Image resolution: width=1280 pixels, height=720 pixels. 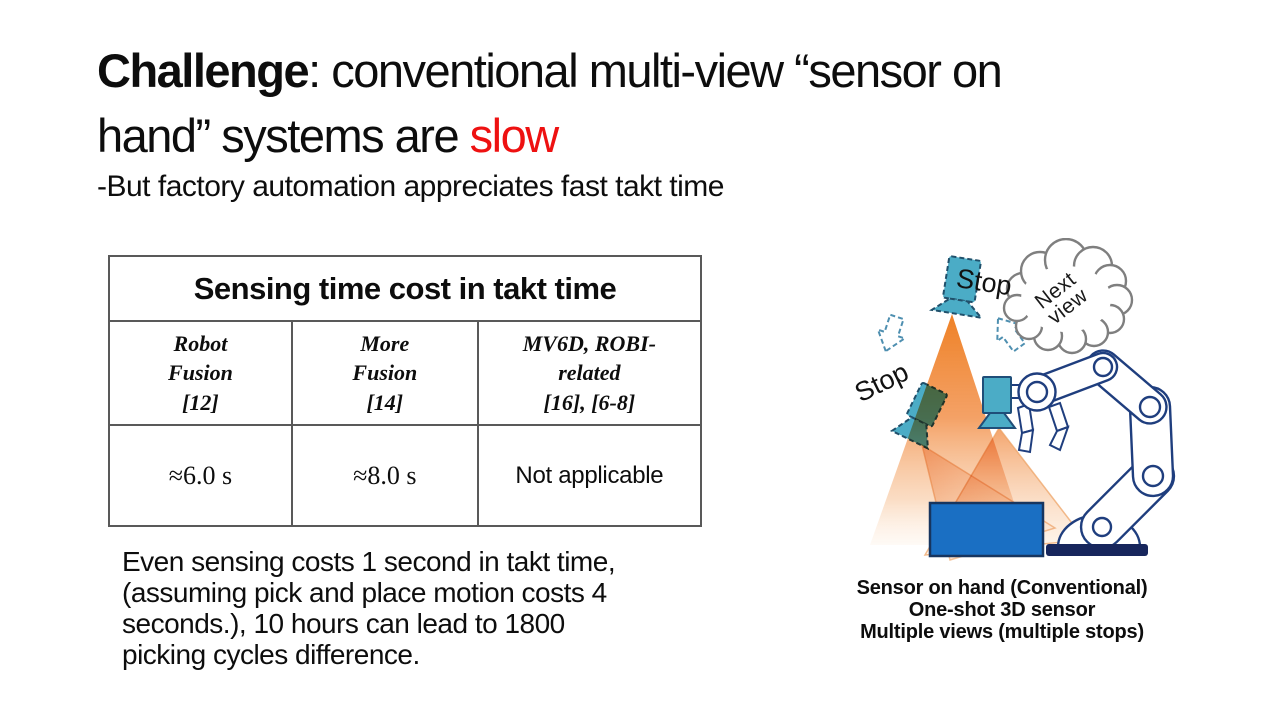 What do you see at coordinates (203, 70) in the screenshot?
I see `title-keyword: Challenge` at bounding box center [203, 70].